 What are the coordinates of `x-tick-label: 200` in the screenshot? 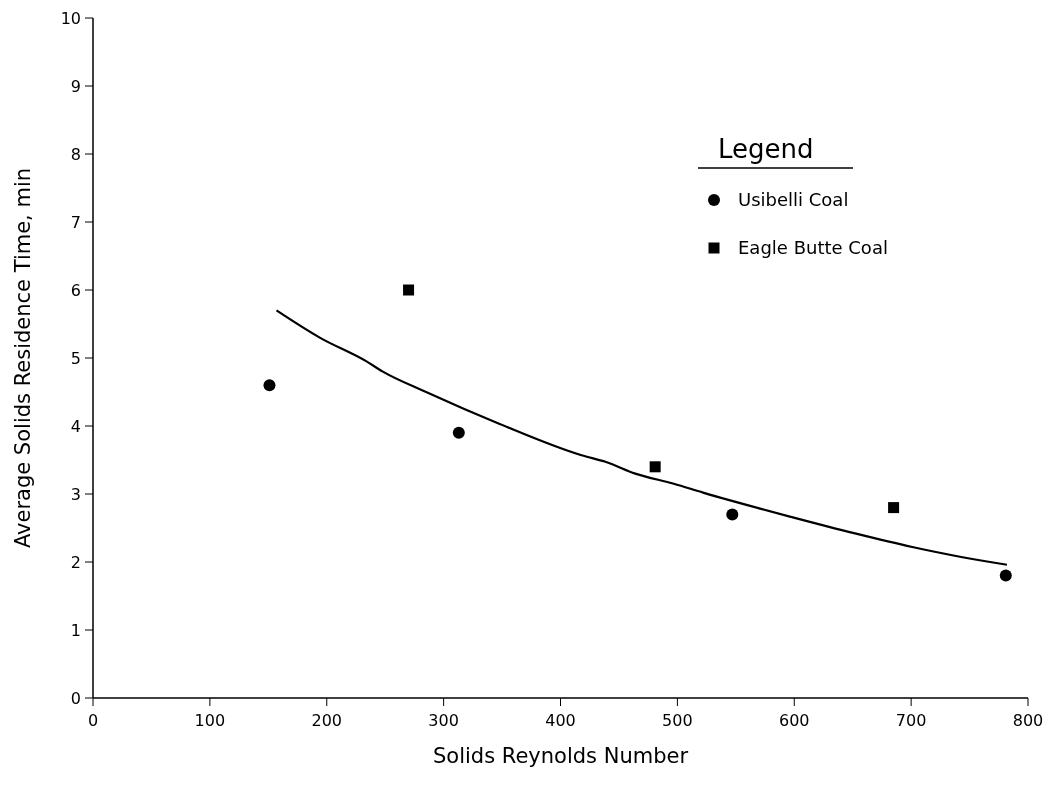 It's located at (327, 720).